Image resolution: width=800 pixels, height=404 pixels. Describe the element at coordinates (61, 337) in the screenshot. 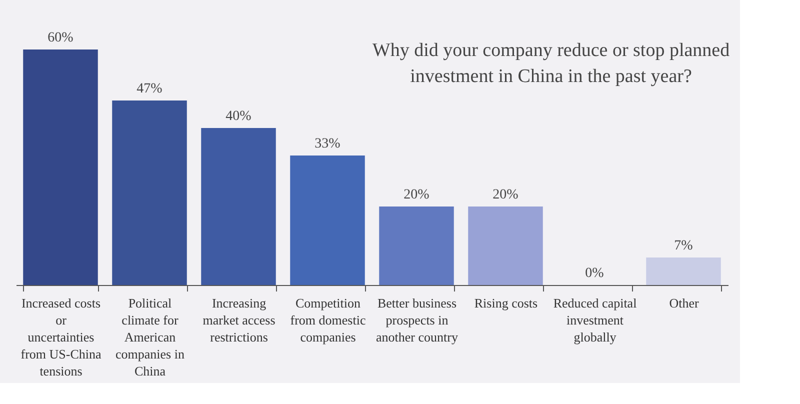

I see `x-tick-label: Increased costs or uncertainties from US-China tensions` at that location.